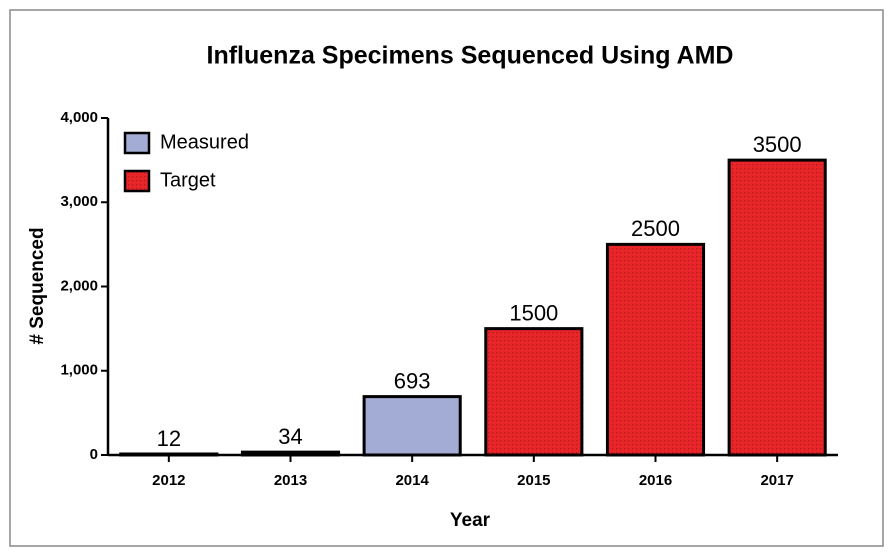  I want to click on legend-label: Target, so click(188, 180).